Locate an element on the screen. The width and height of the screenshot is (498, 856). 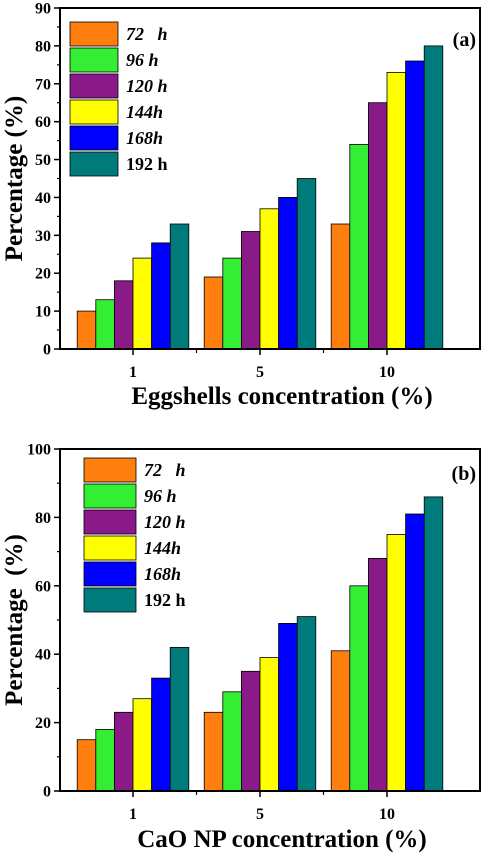
x-axis-label: Eggshells concentration (%) is located at coordinates (281, 396).